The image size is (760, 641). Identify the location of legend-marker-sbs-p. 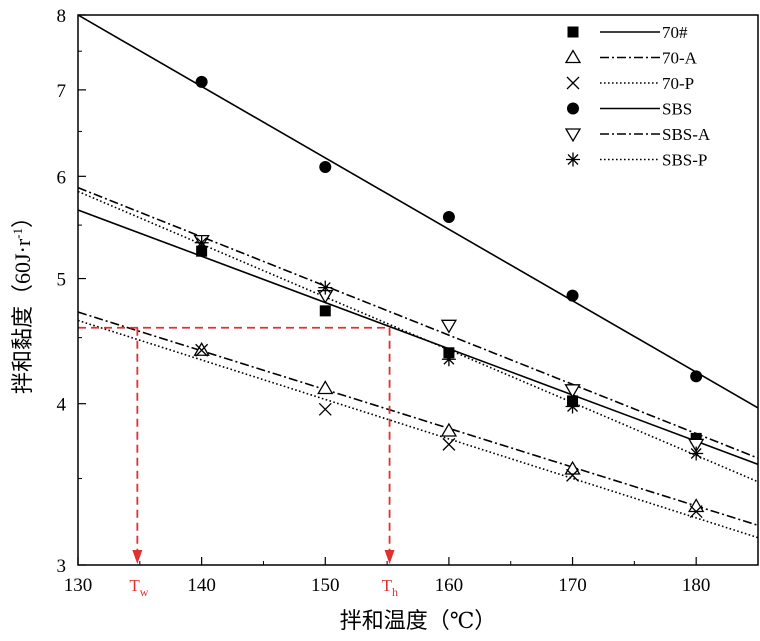
(573, 159).